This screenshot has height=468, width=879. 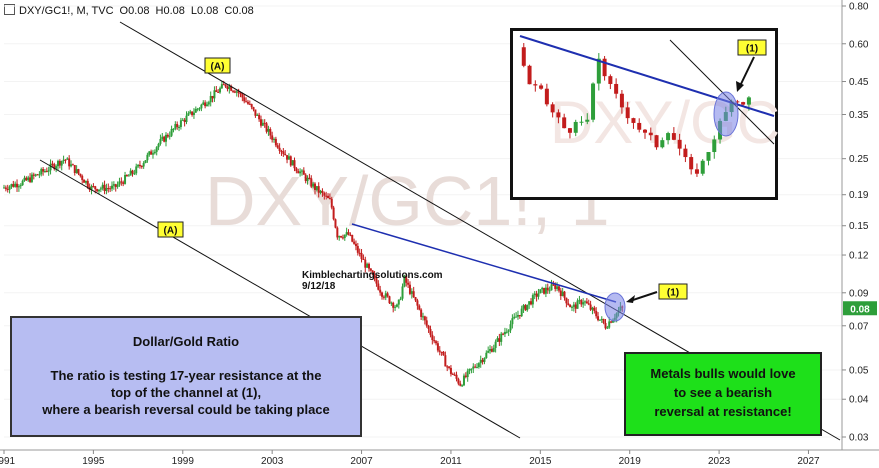 What do you see at coordinates (361, 461) in the screenshot?
I see `x-tick-label: 2007` at bounding box center [361, 461].